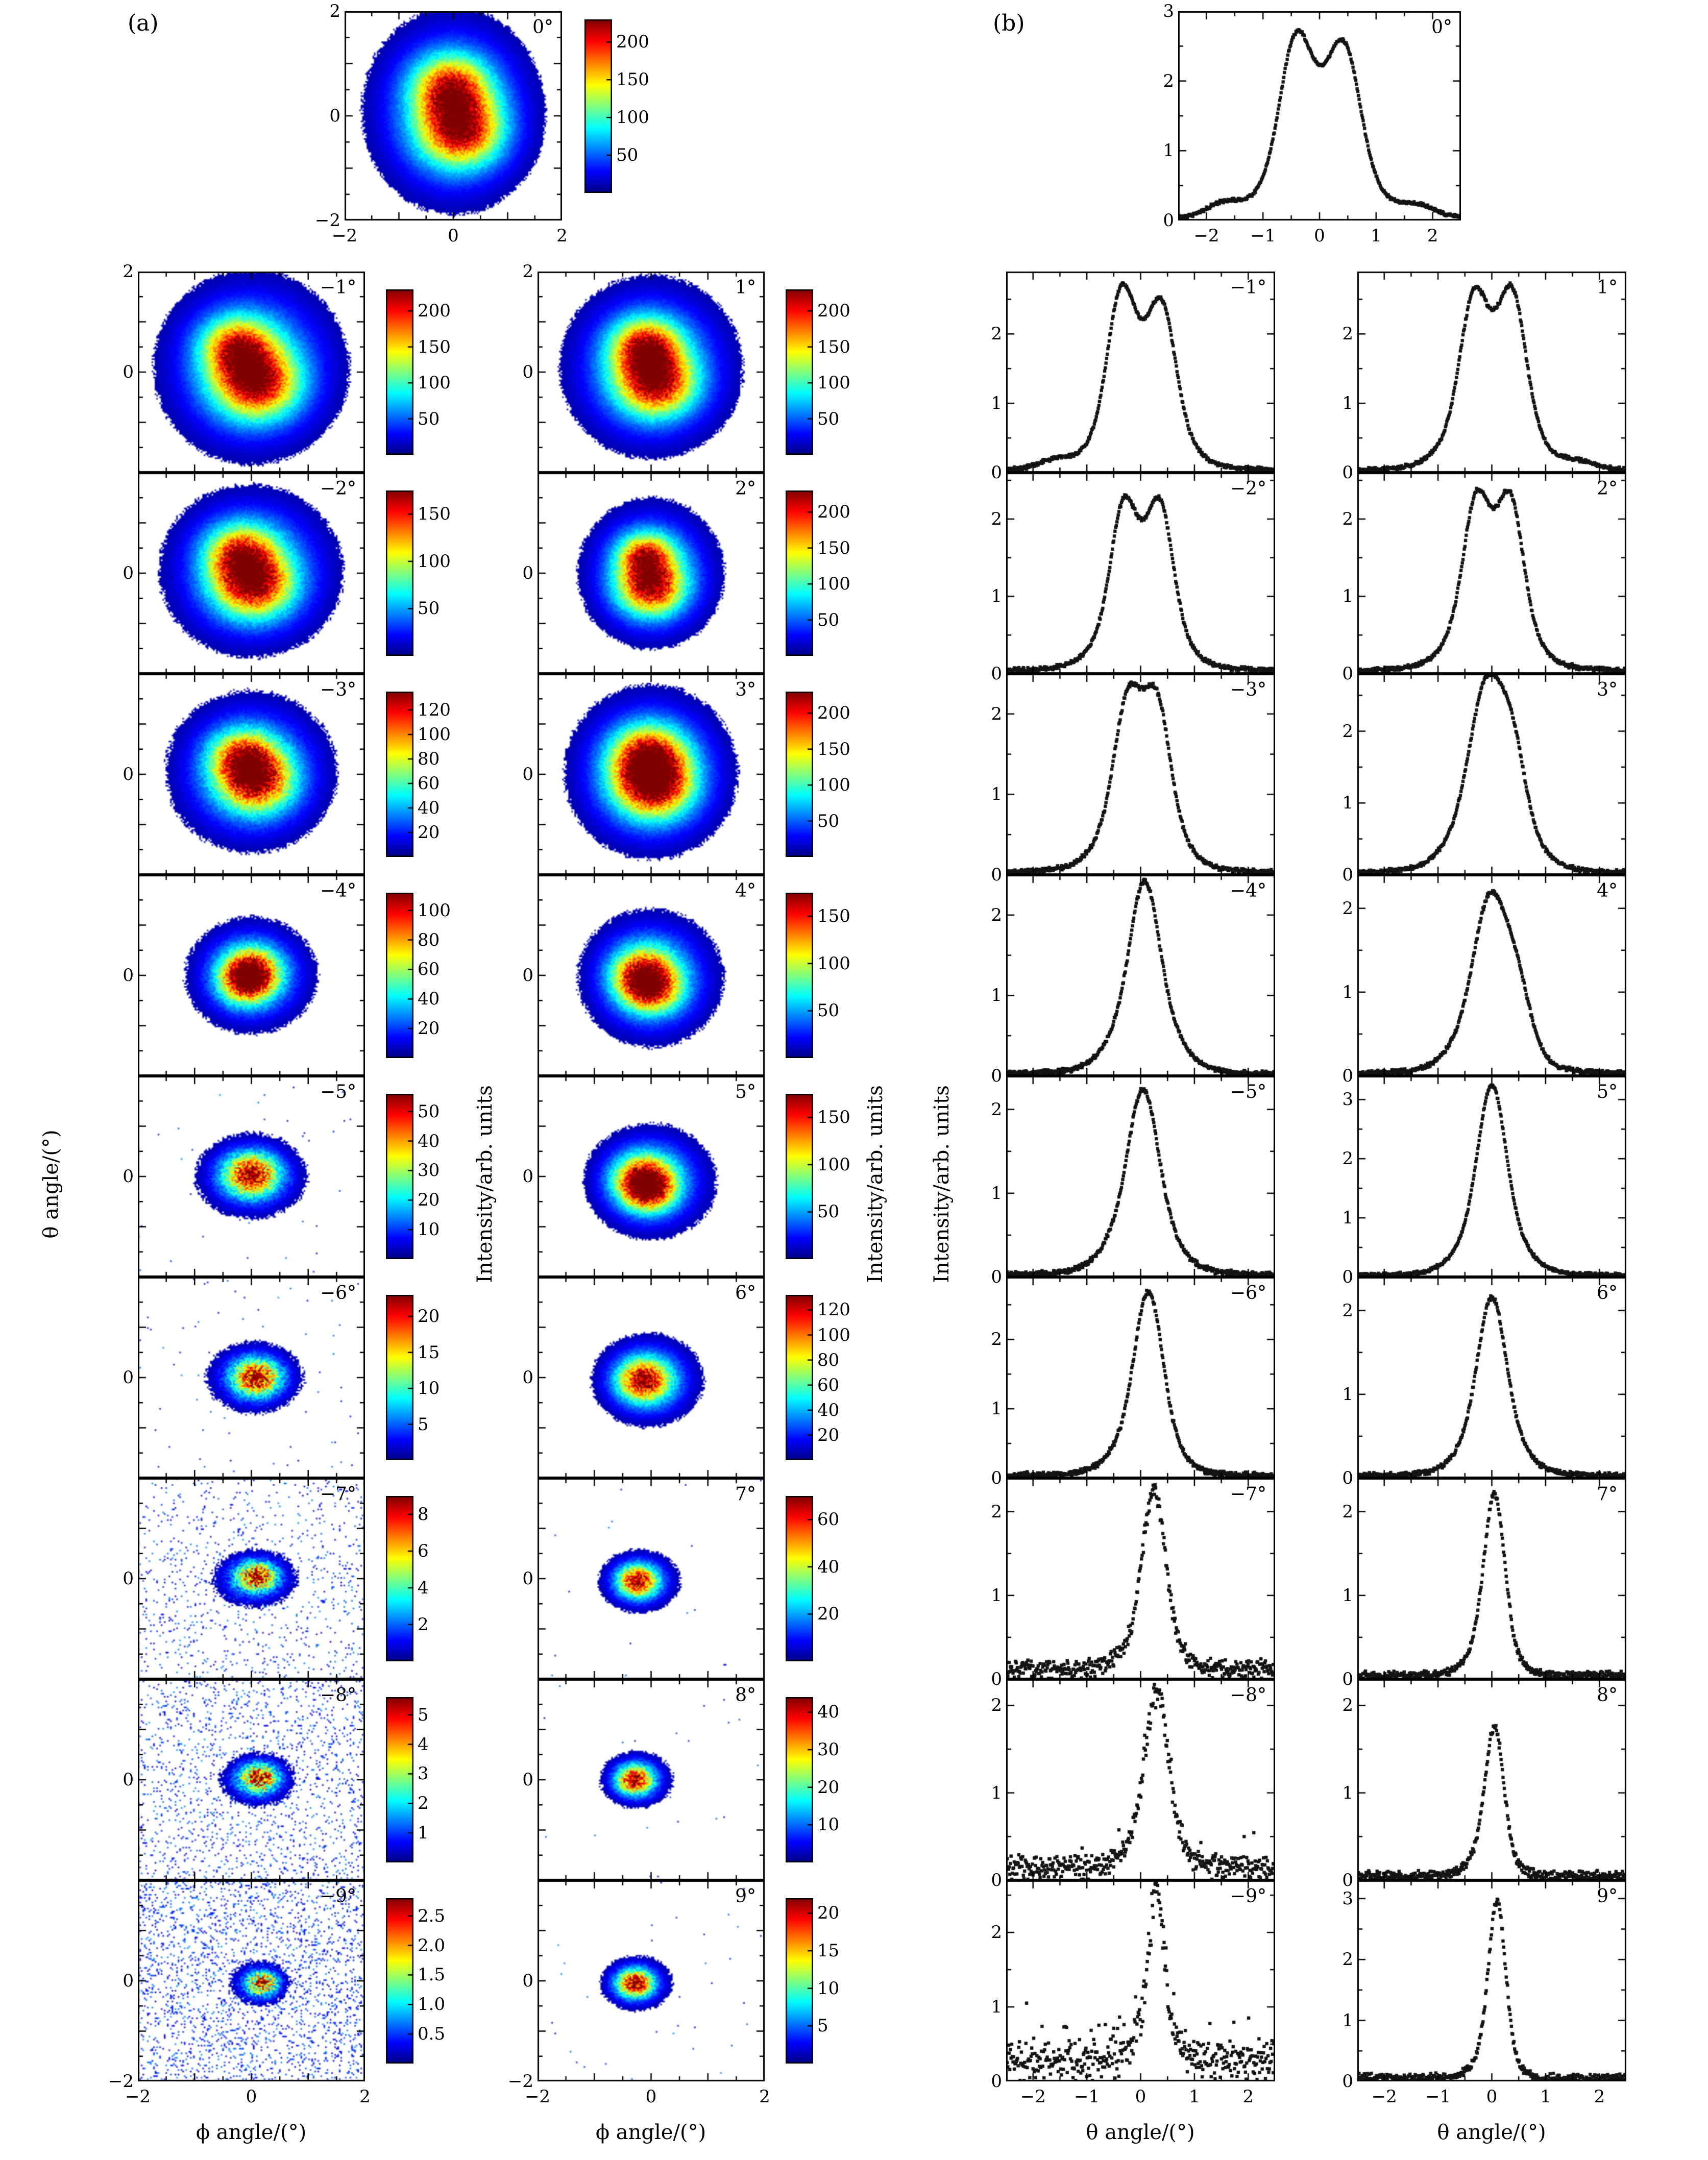  I want to click on colorbar-tick-label: 1.5, so click(432, 1975).